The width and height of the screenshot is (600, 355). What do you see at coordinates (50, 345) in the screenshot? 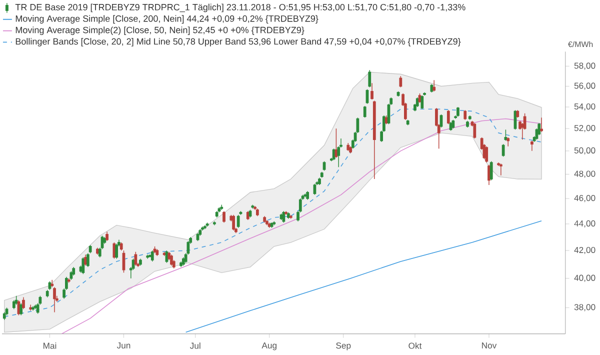
I see `x-tick-label: Mai` at bounding box center [50, 345].